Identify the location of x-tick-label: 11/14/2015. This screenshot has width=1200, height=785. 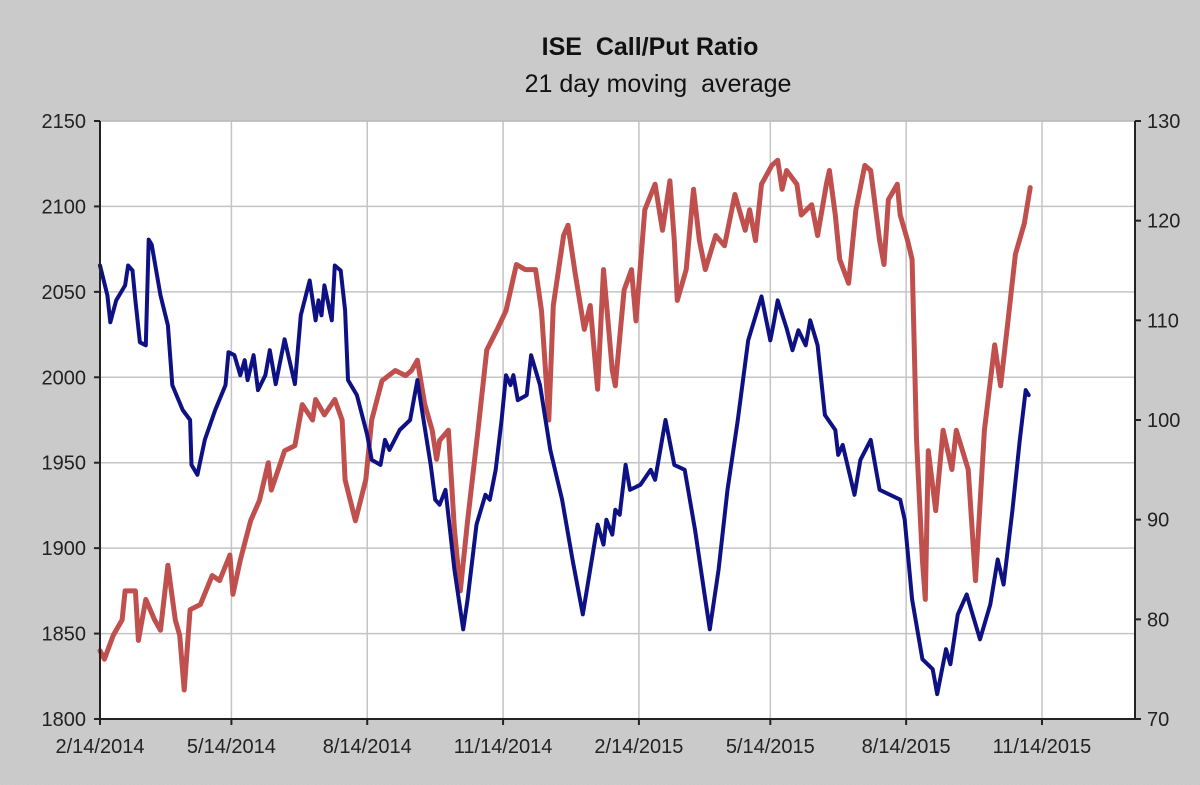
(1042, 747).